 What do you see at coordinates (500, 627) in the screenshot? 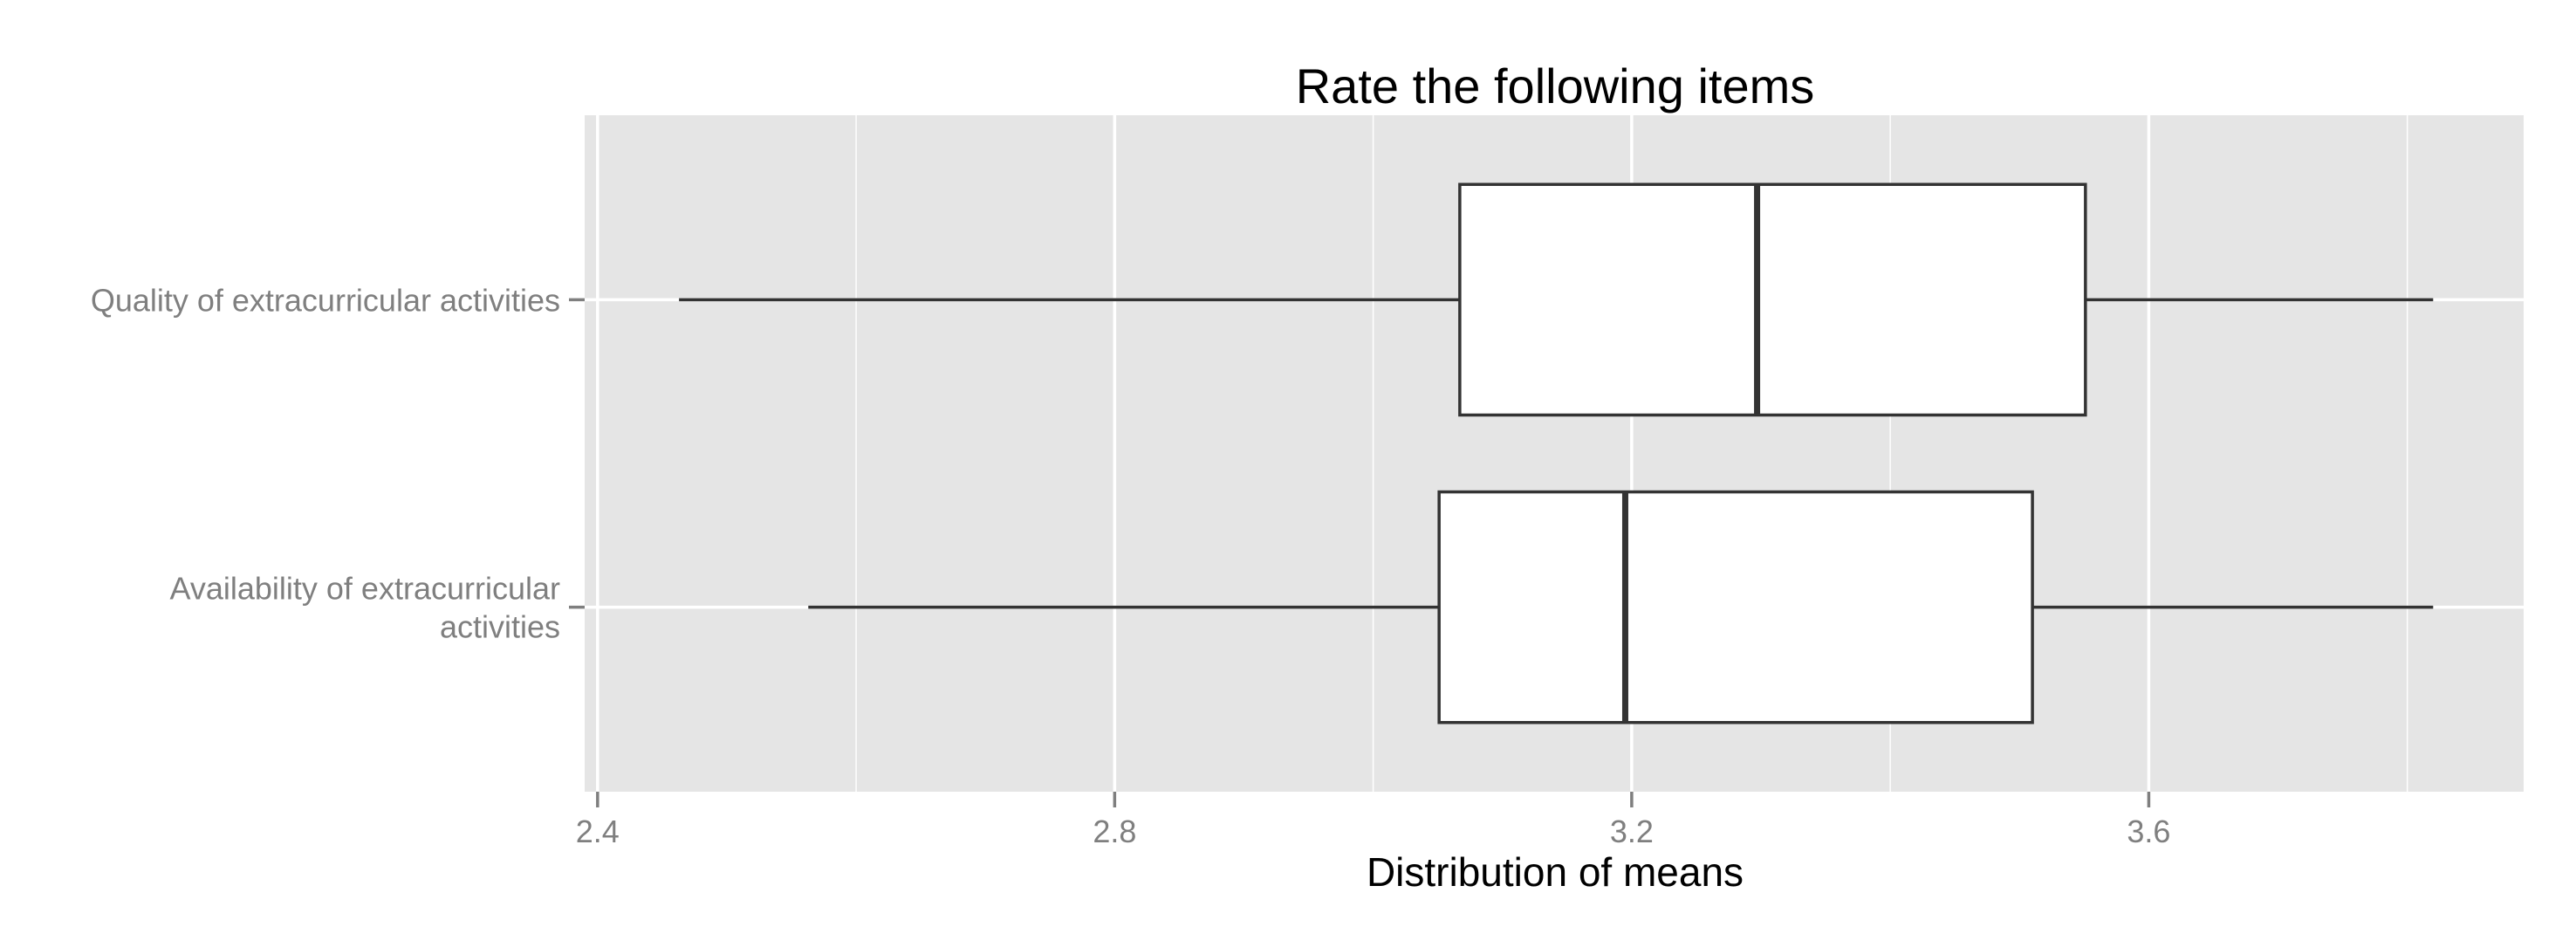
I see `y-tick-label: activities` at bounding box center [500, 627].